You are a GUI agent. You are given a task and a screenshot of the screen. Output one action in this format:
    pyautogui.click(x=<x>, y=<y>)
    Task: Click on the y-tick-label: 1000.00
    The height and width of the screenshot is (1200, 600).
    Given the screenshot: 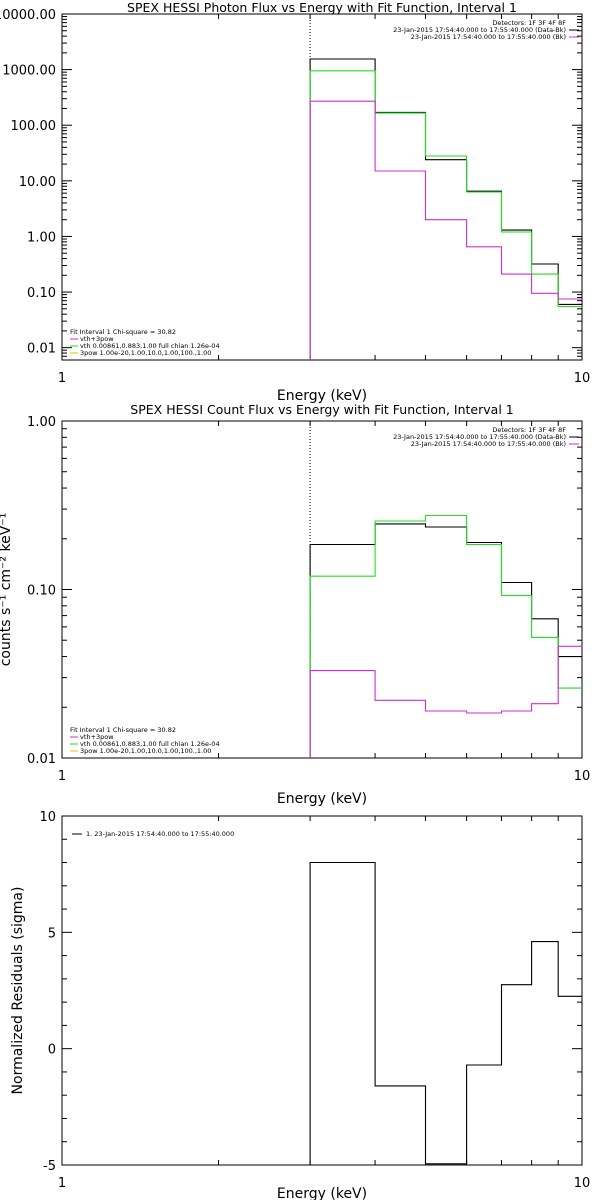 What is the action you would take?
    pyautogui.click(x=29, y=71)
    